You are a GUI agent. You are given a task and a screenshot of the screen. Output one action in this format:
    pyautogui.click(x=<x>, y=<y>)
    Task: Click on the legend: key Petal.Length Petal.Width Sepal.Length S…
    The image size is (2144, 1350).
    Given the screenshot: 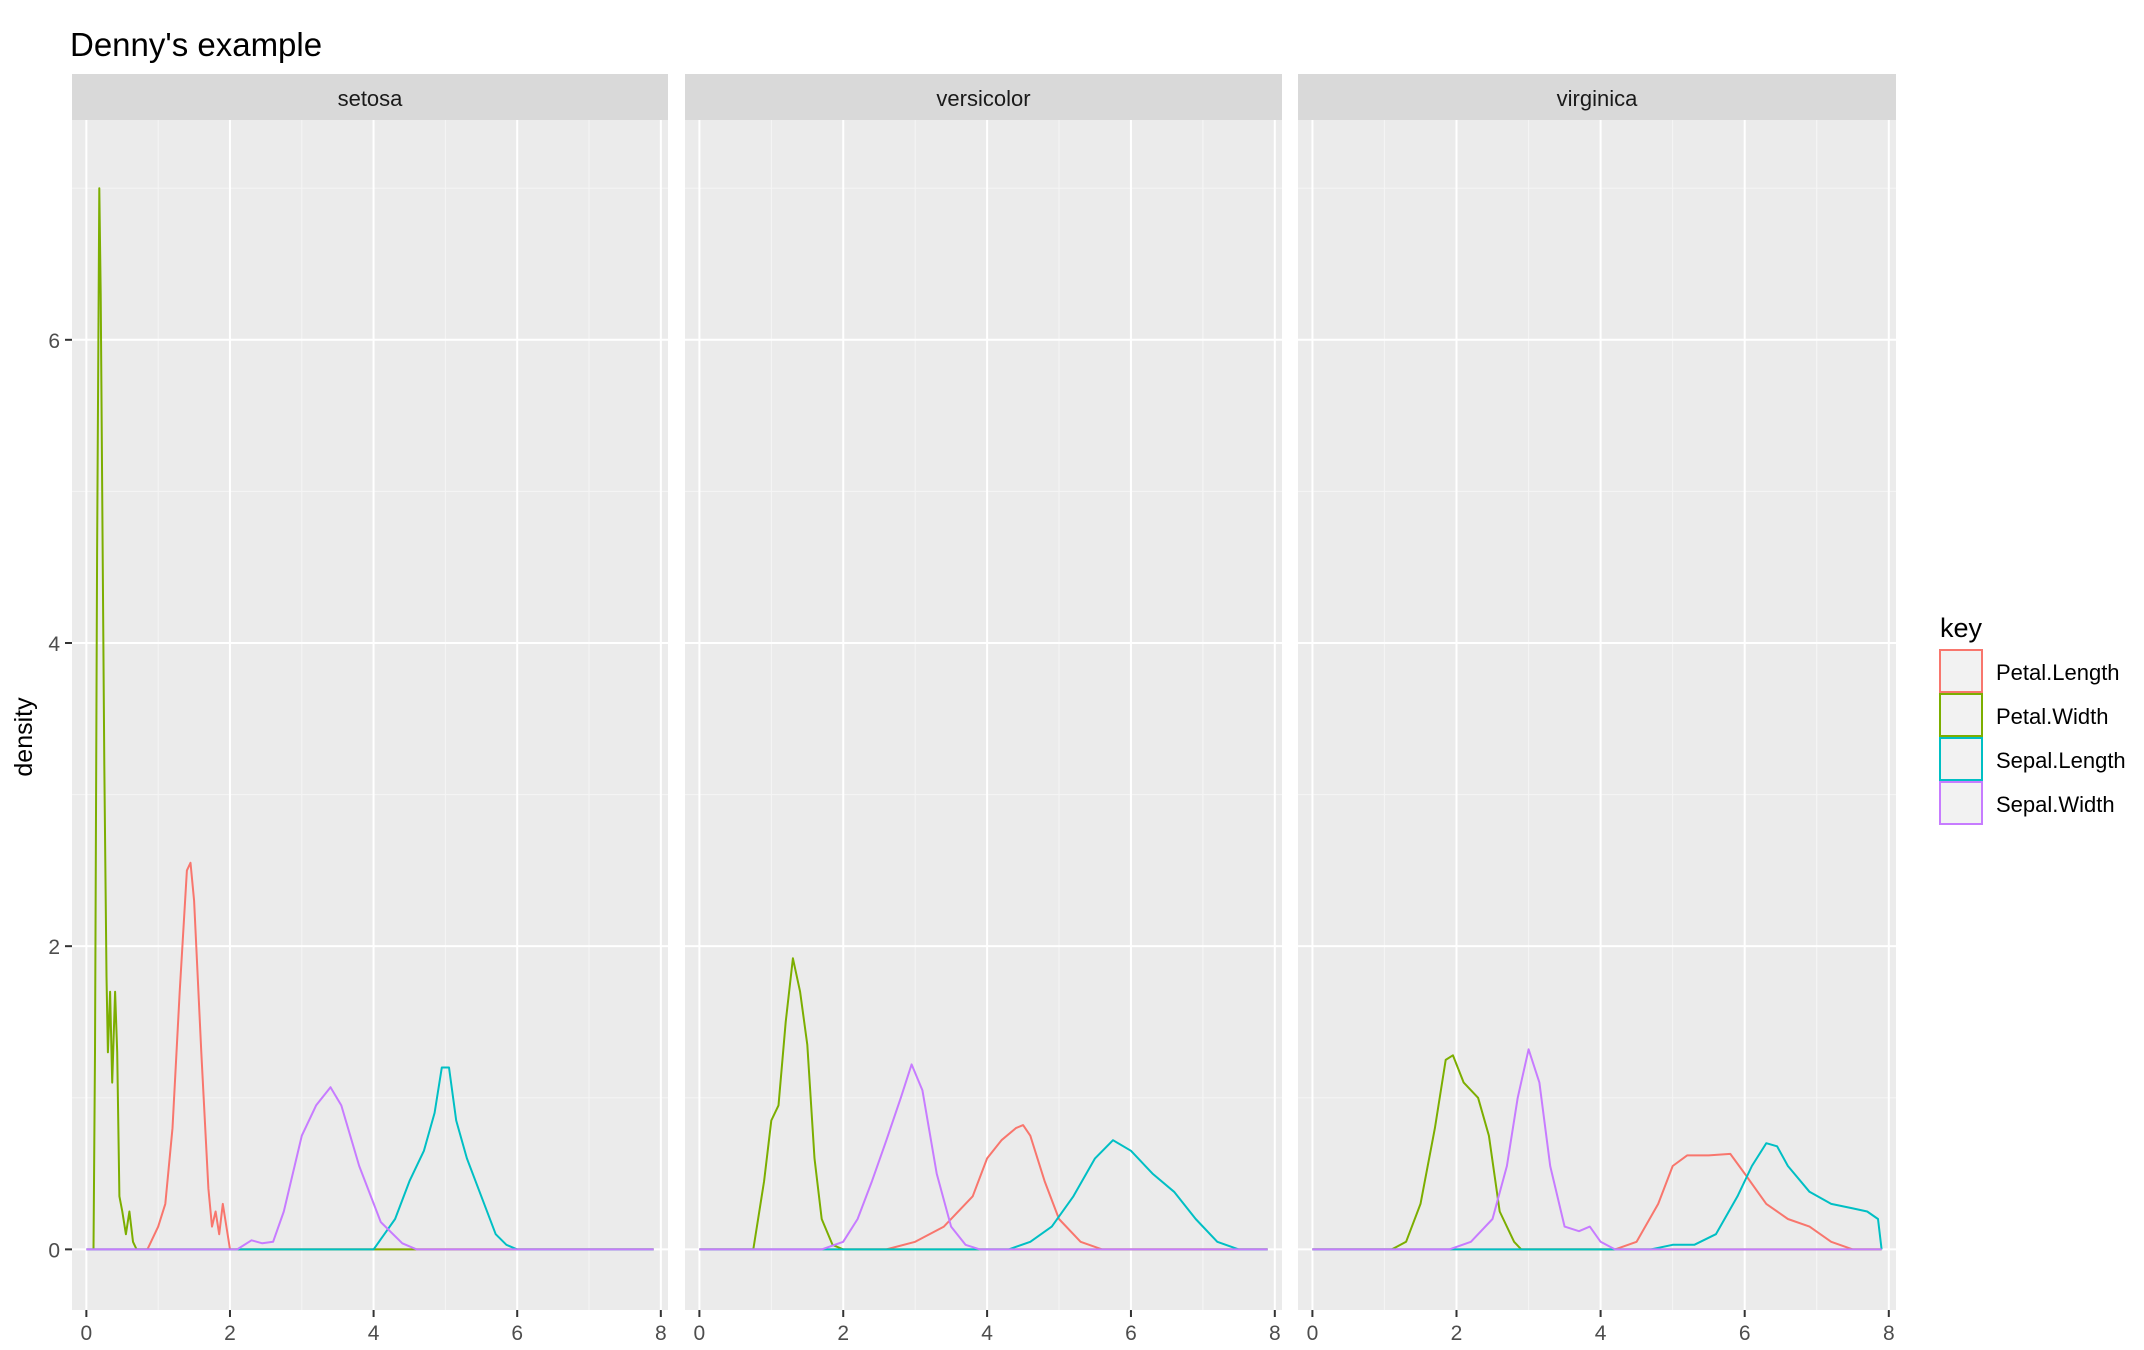 What is the action you would take?
    pyautogui.click(x=2032, y=719)
    